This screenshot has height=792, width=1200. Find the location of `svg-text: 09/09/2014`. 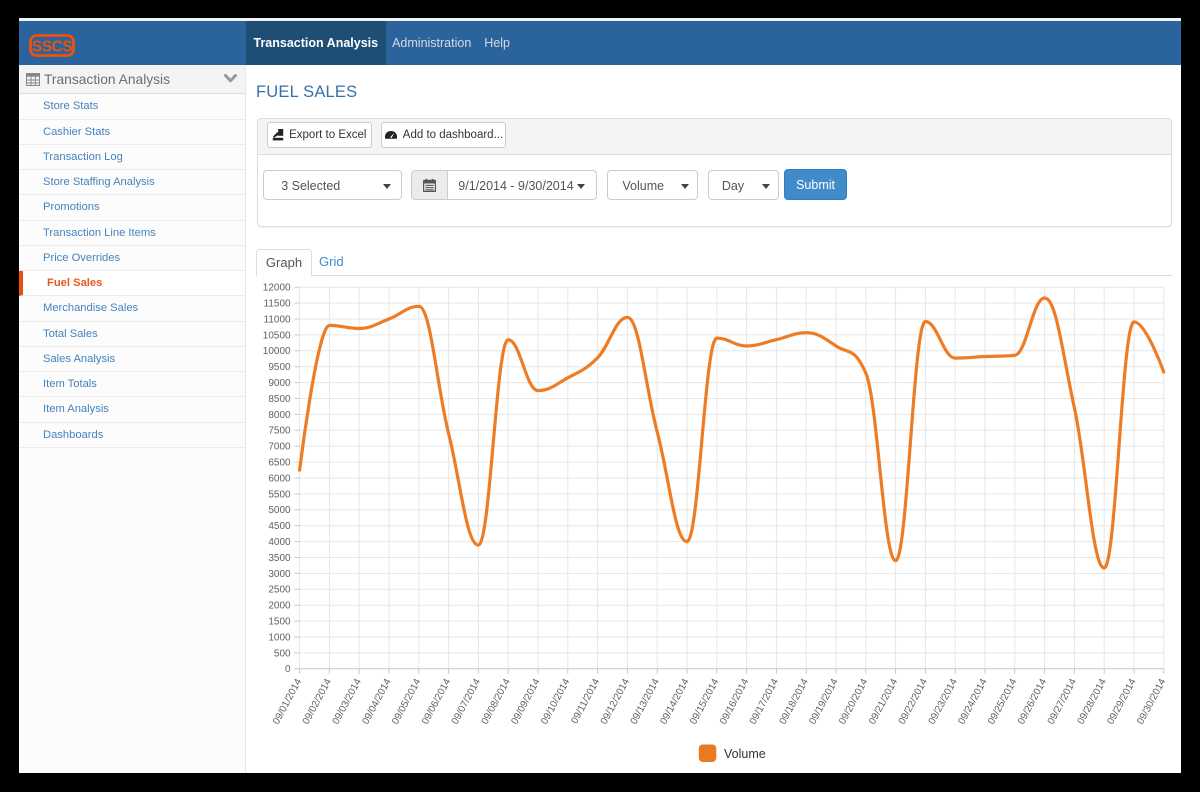

svg-text: 09/09/2014 is located at coordinates (525, 702).